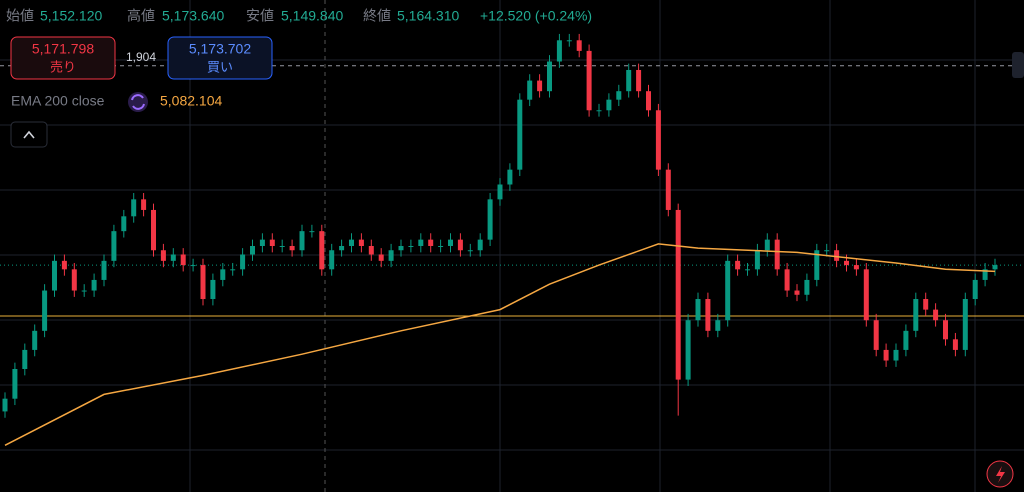  Describe the element at coordinates (141, 16) in the screenshot. I see `high-label: 高値` at that location.